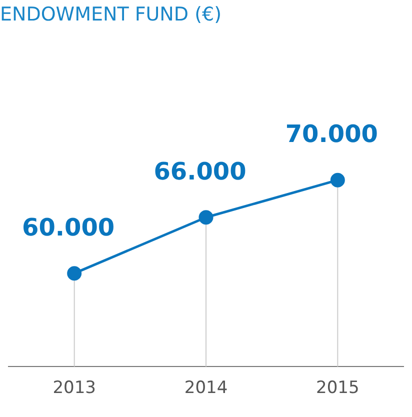  What do you see at coordinates (111, 14) in the screenshot?
I see `chart-title: ENDOWMENT FUND (€)` at bounding box center [111, 14].